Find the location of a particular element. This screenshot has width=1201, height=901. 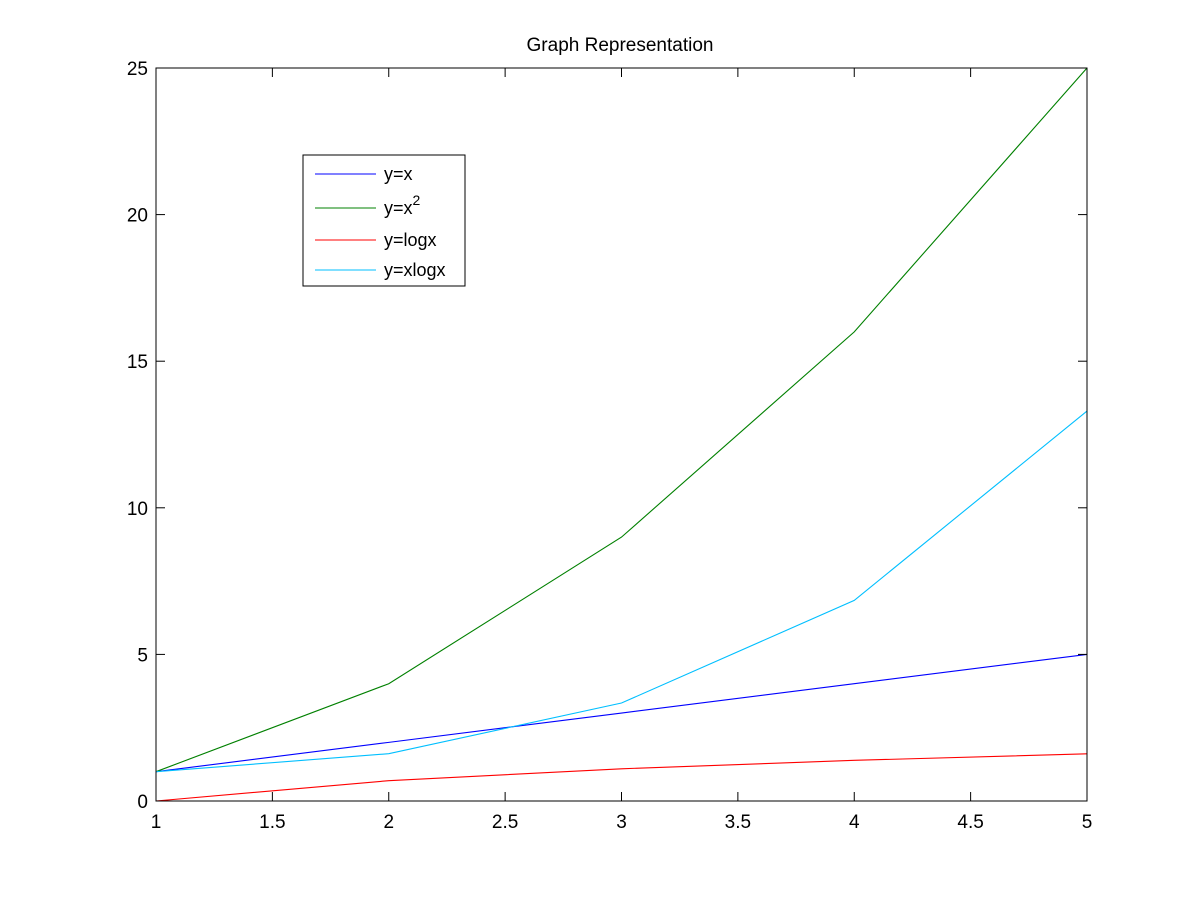

x-tick-label: 1.5 is located at coordinates (272, 822).